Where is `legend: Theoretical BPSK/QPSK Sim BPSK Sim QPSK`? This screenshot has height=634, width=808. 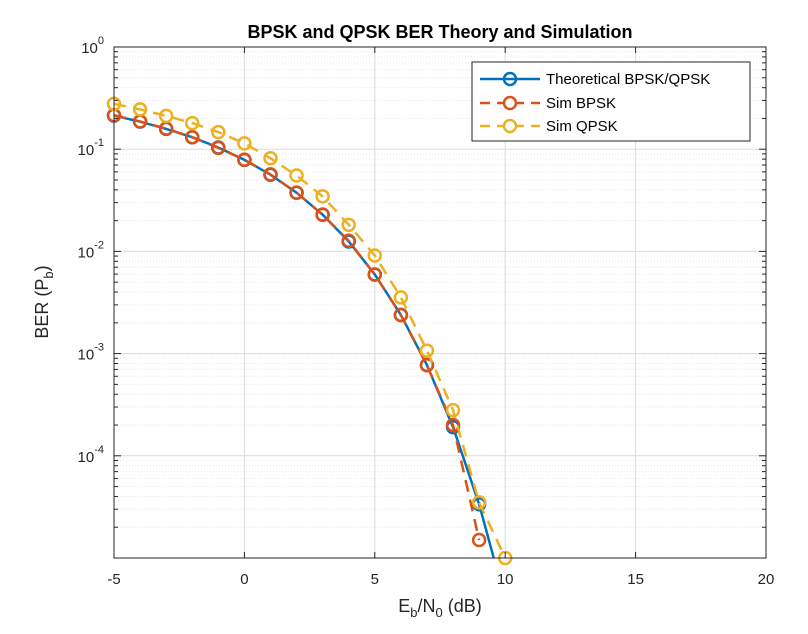
legend: Theoretical BPSK/QPSK Sim BPSK Sim QPSK is located at coordinates (611, 101).